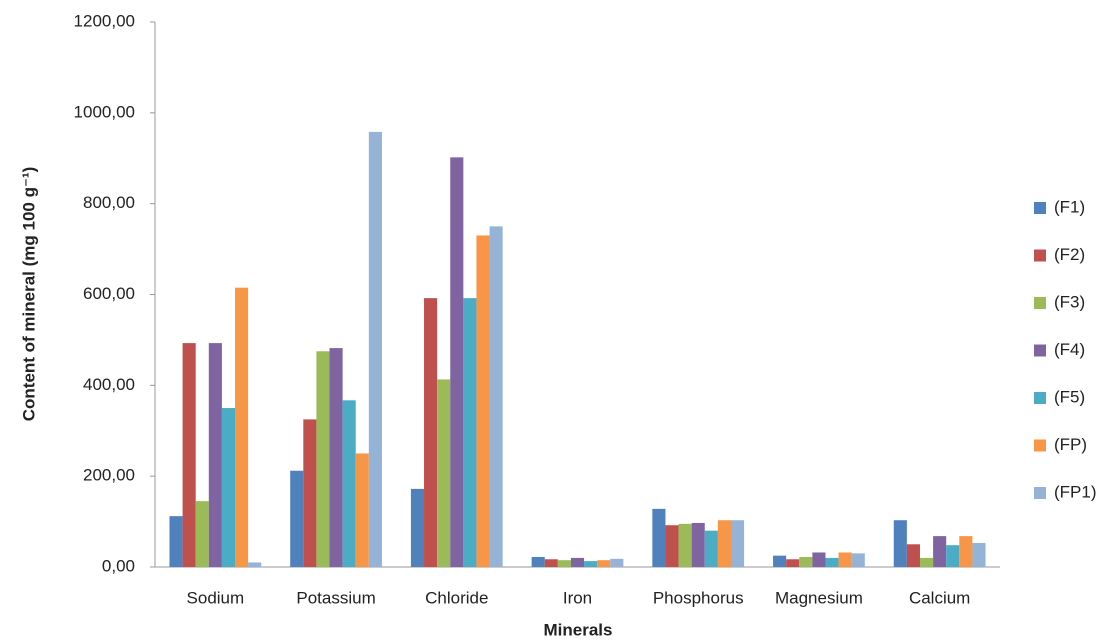 The width and height of the screenshot is (1111, 640). I want to click on legend-label: (F4), so click(1069, 349).